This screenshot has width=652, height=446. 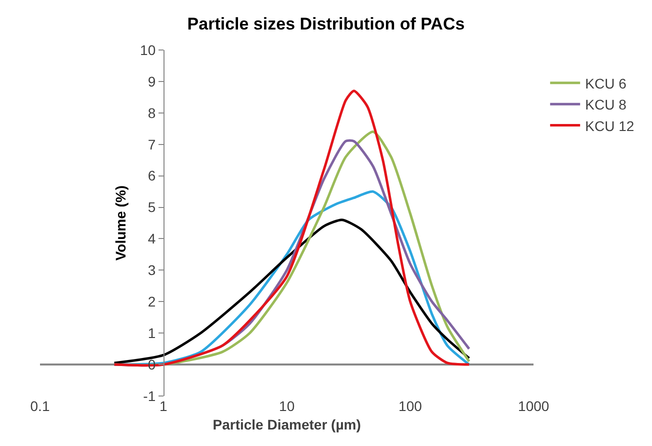 I want to click on x-tick-label: 1, so click(x=164, y=406).